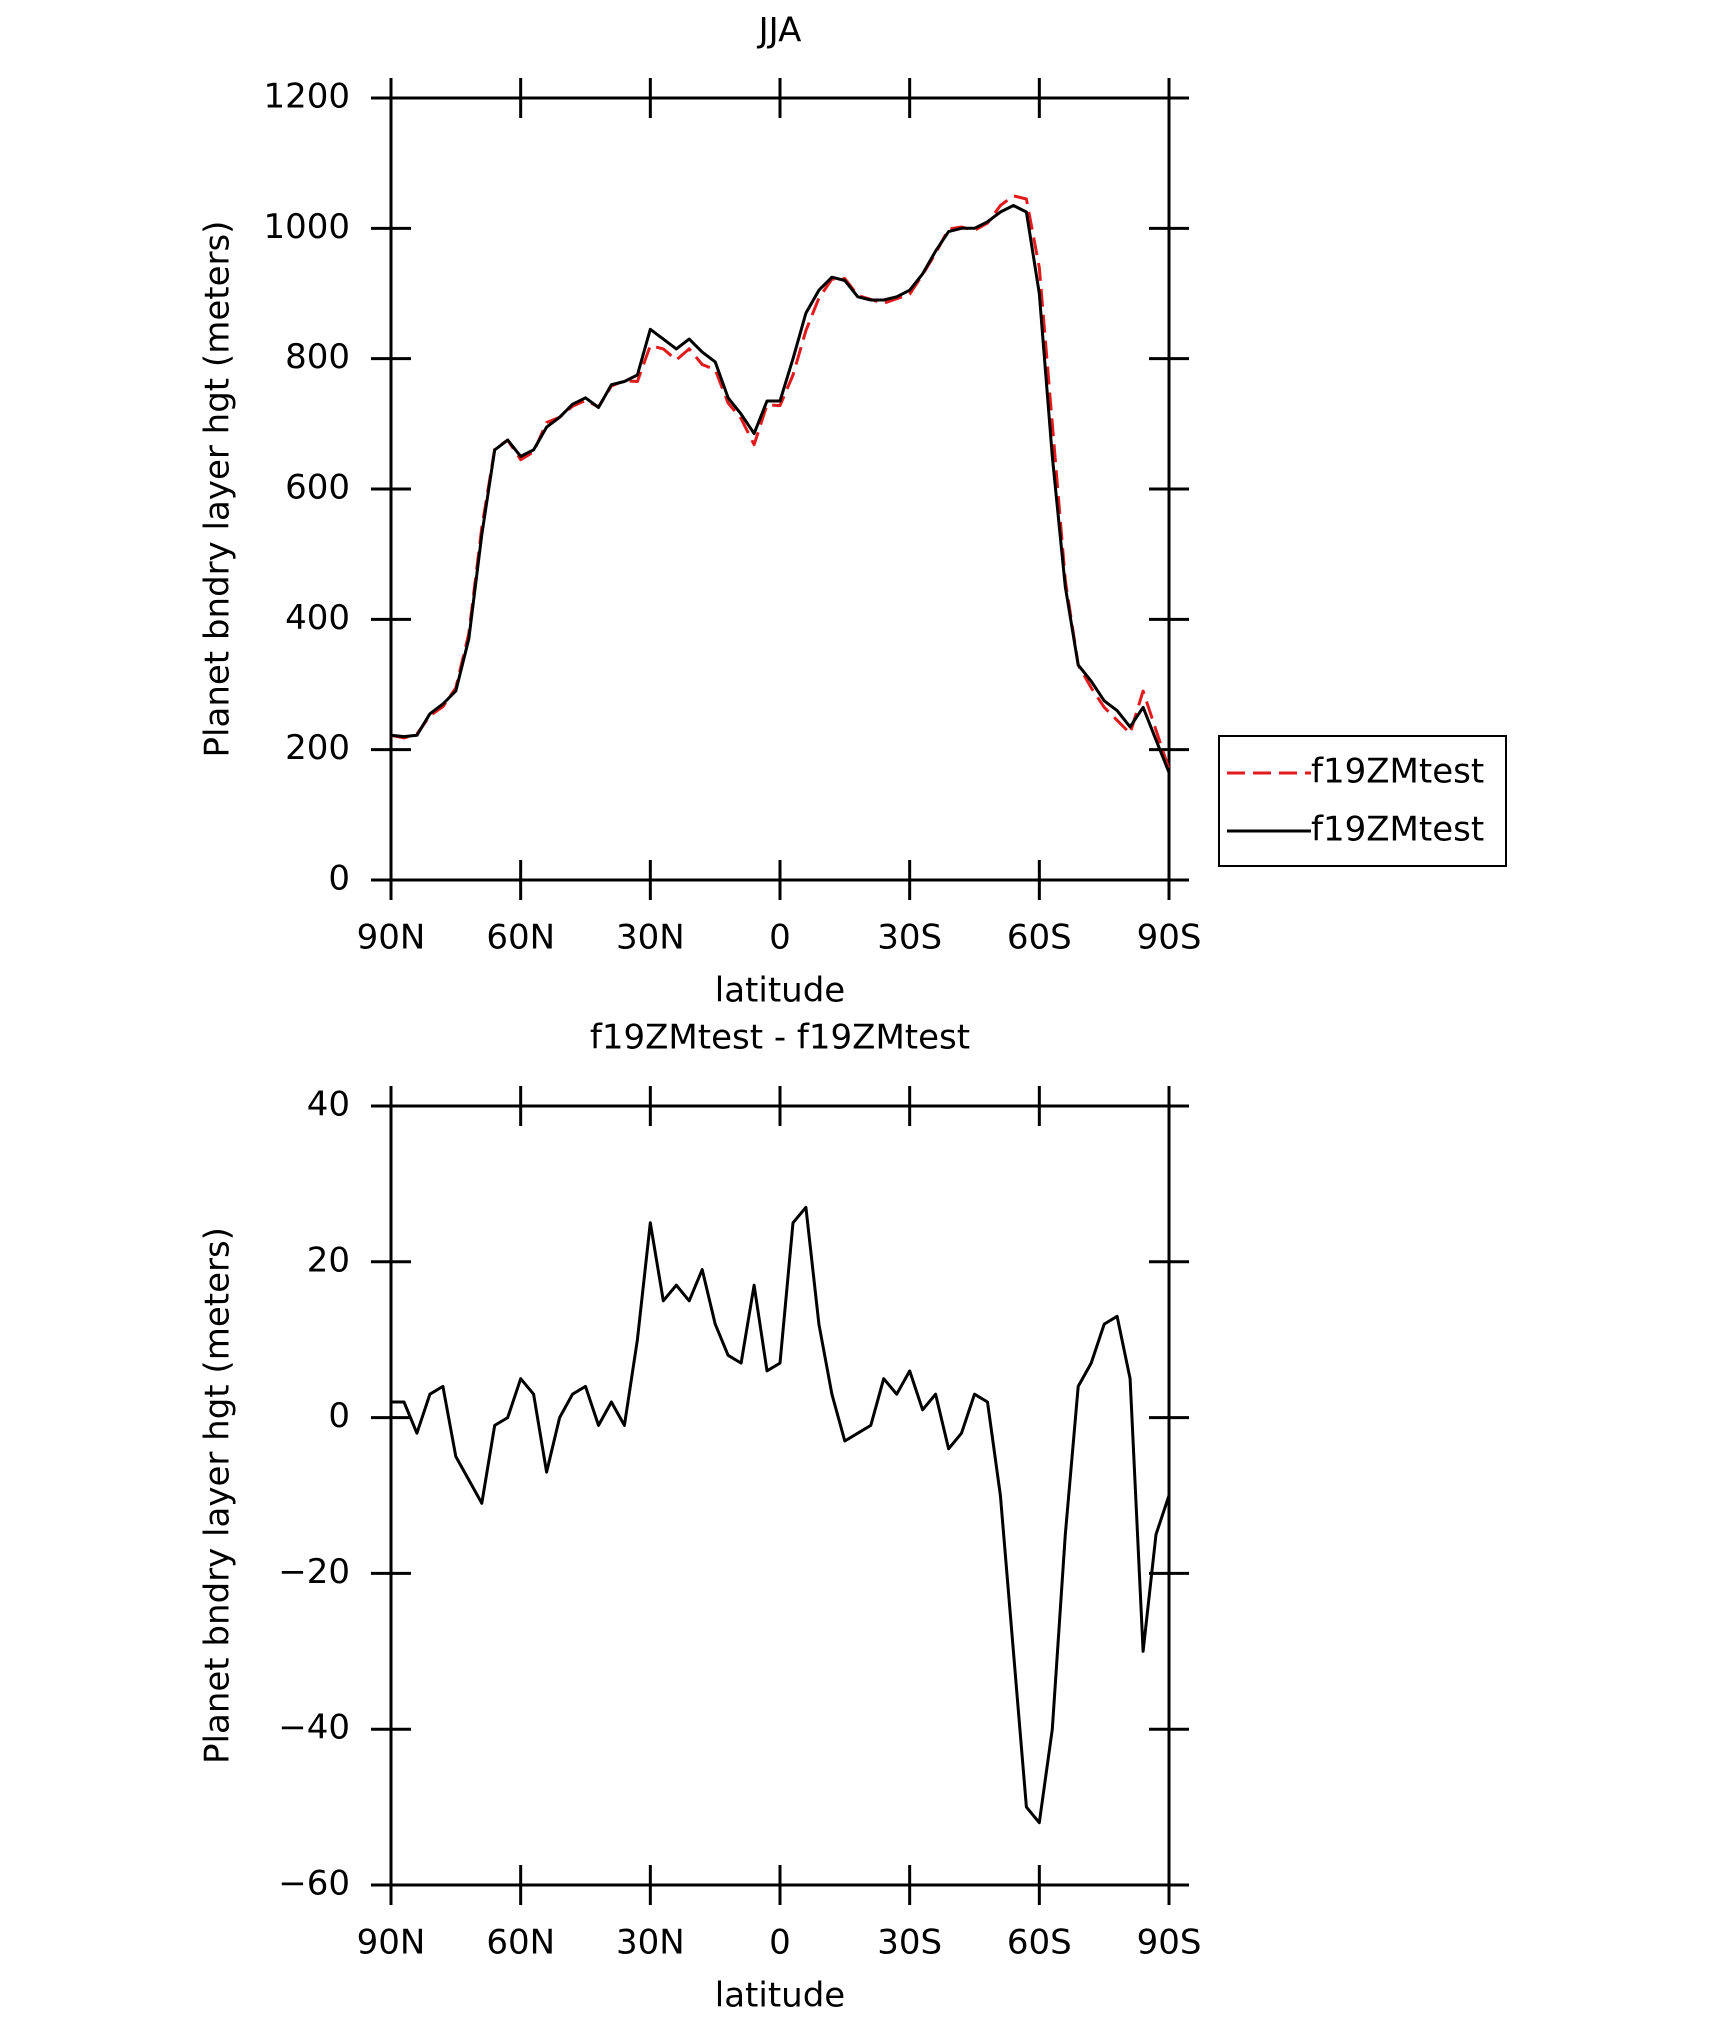 This screenshot has width=1710, height=2021. I want to click on y-tick-label: 20, so click(328, 1260).